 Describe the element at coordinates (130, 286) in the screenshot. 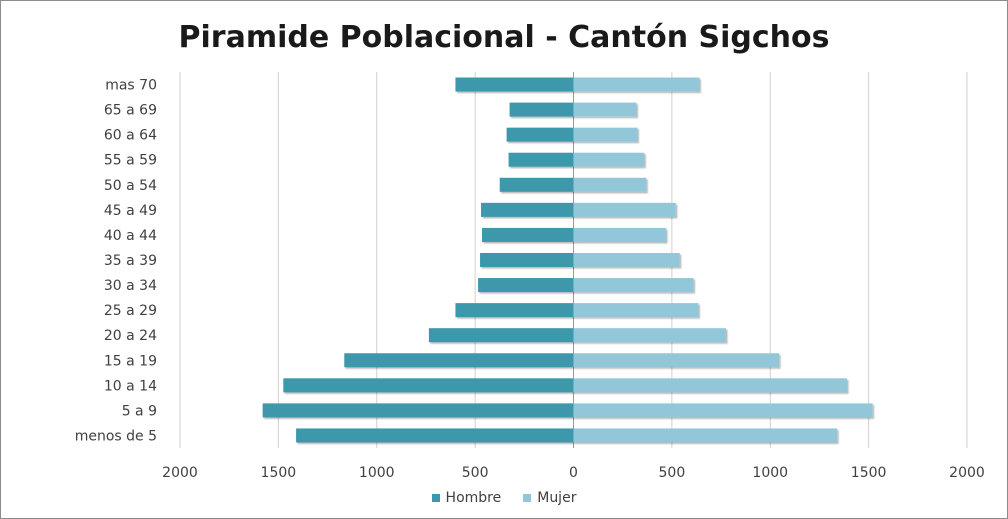

I see `category-label: 30 a 34` at that location.